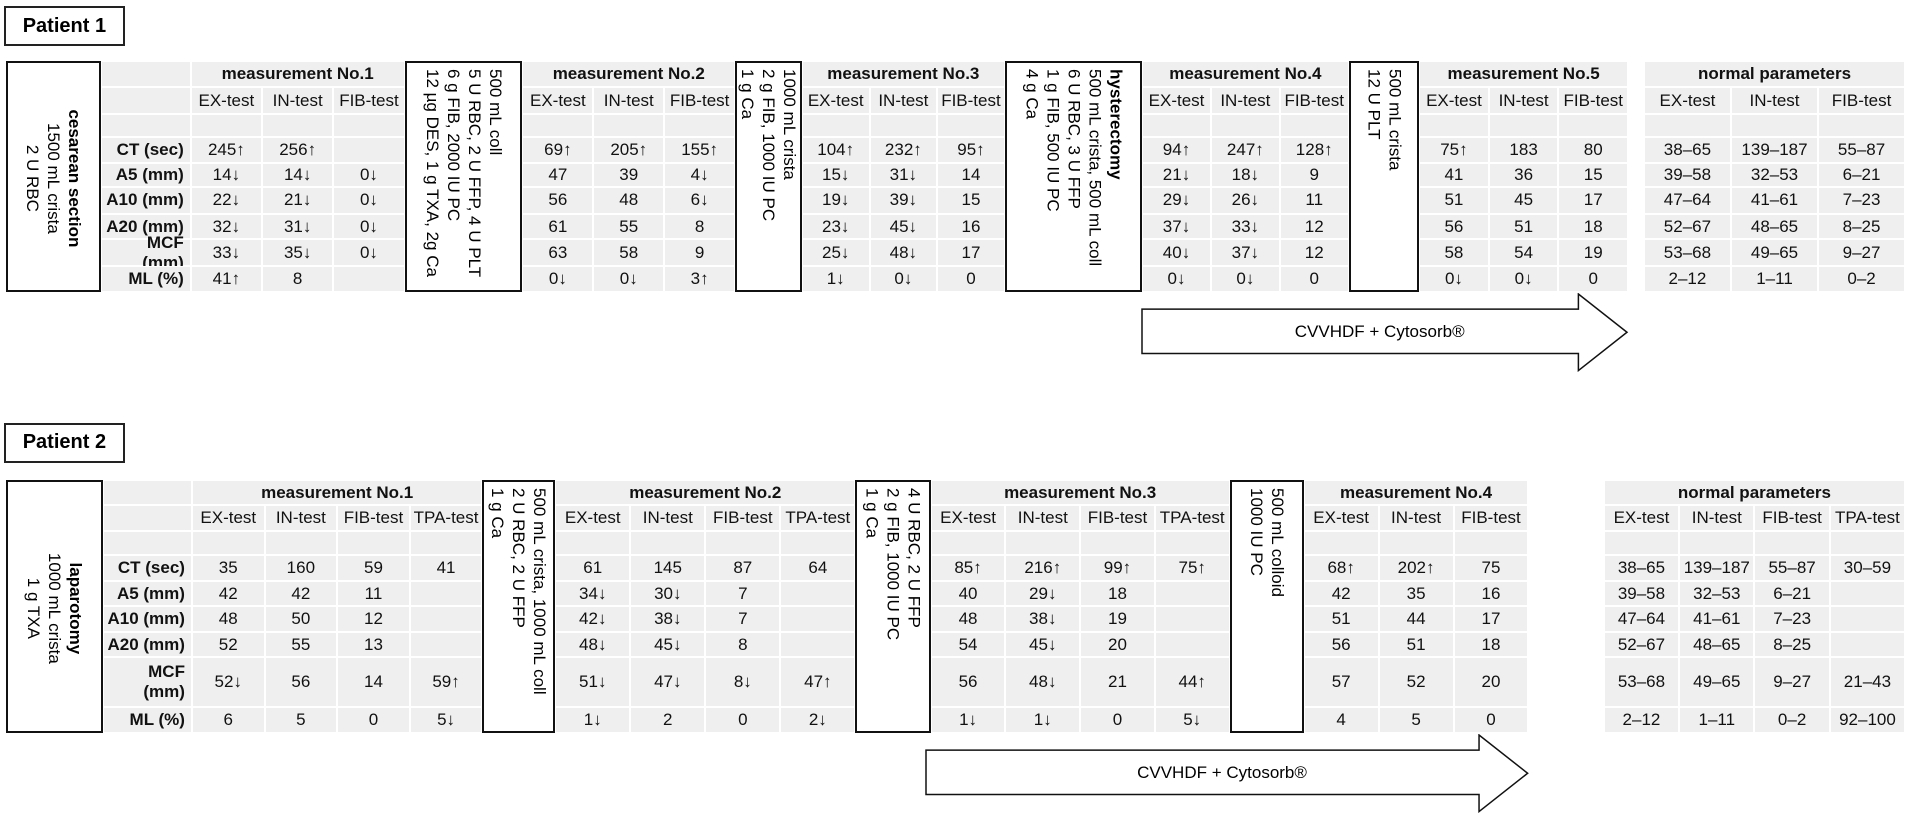 Image resolution: width=1905 pixels, height=815 pixels. Describe the element at coordinates (629, 175) in the screenshot. I see `value-cell: 39` at that location.